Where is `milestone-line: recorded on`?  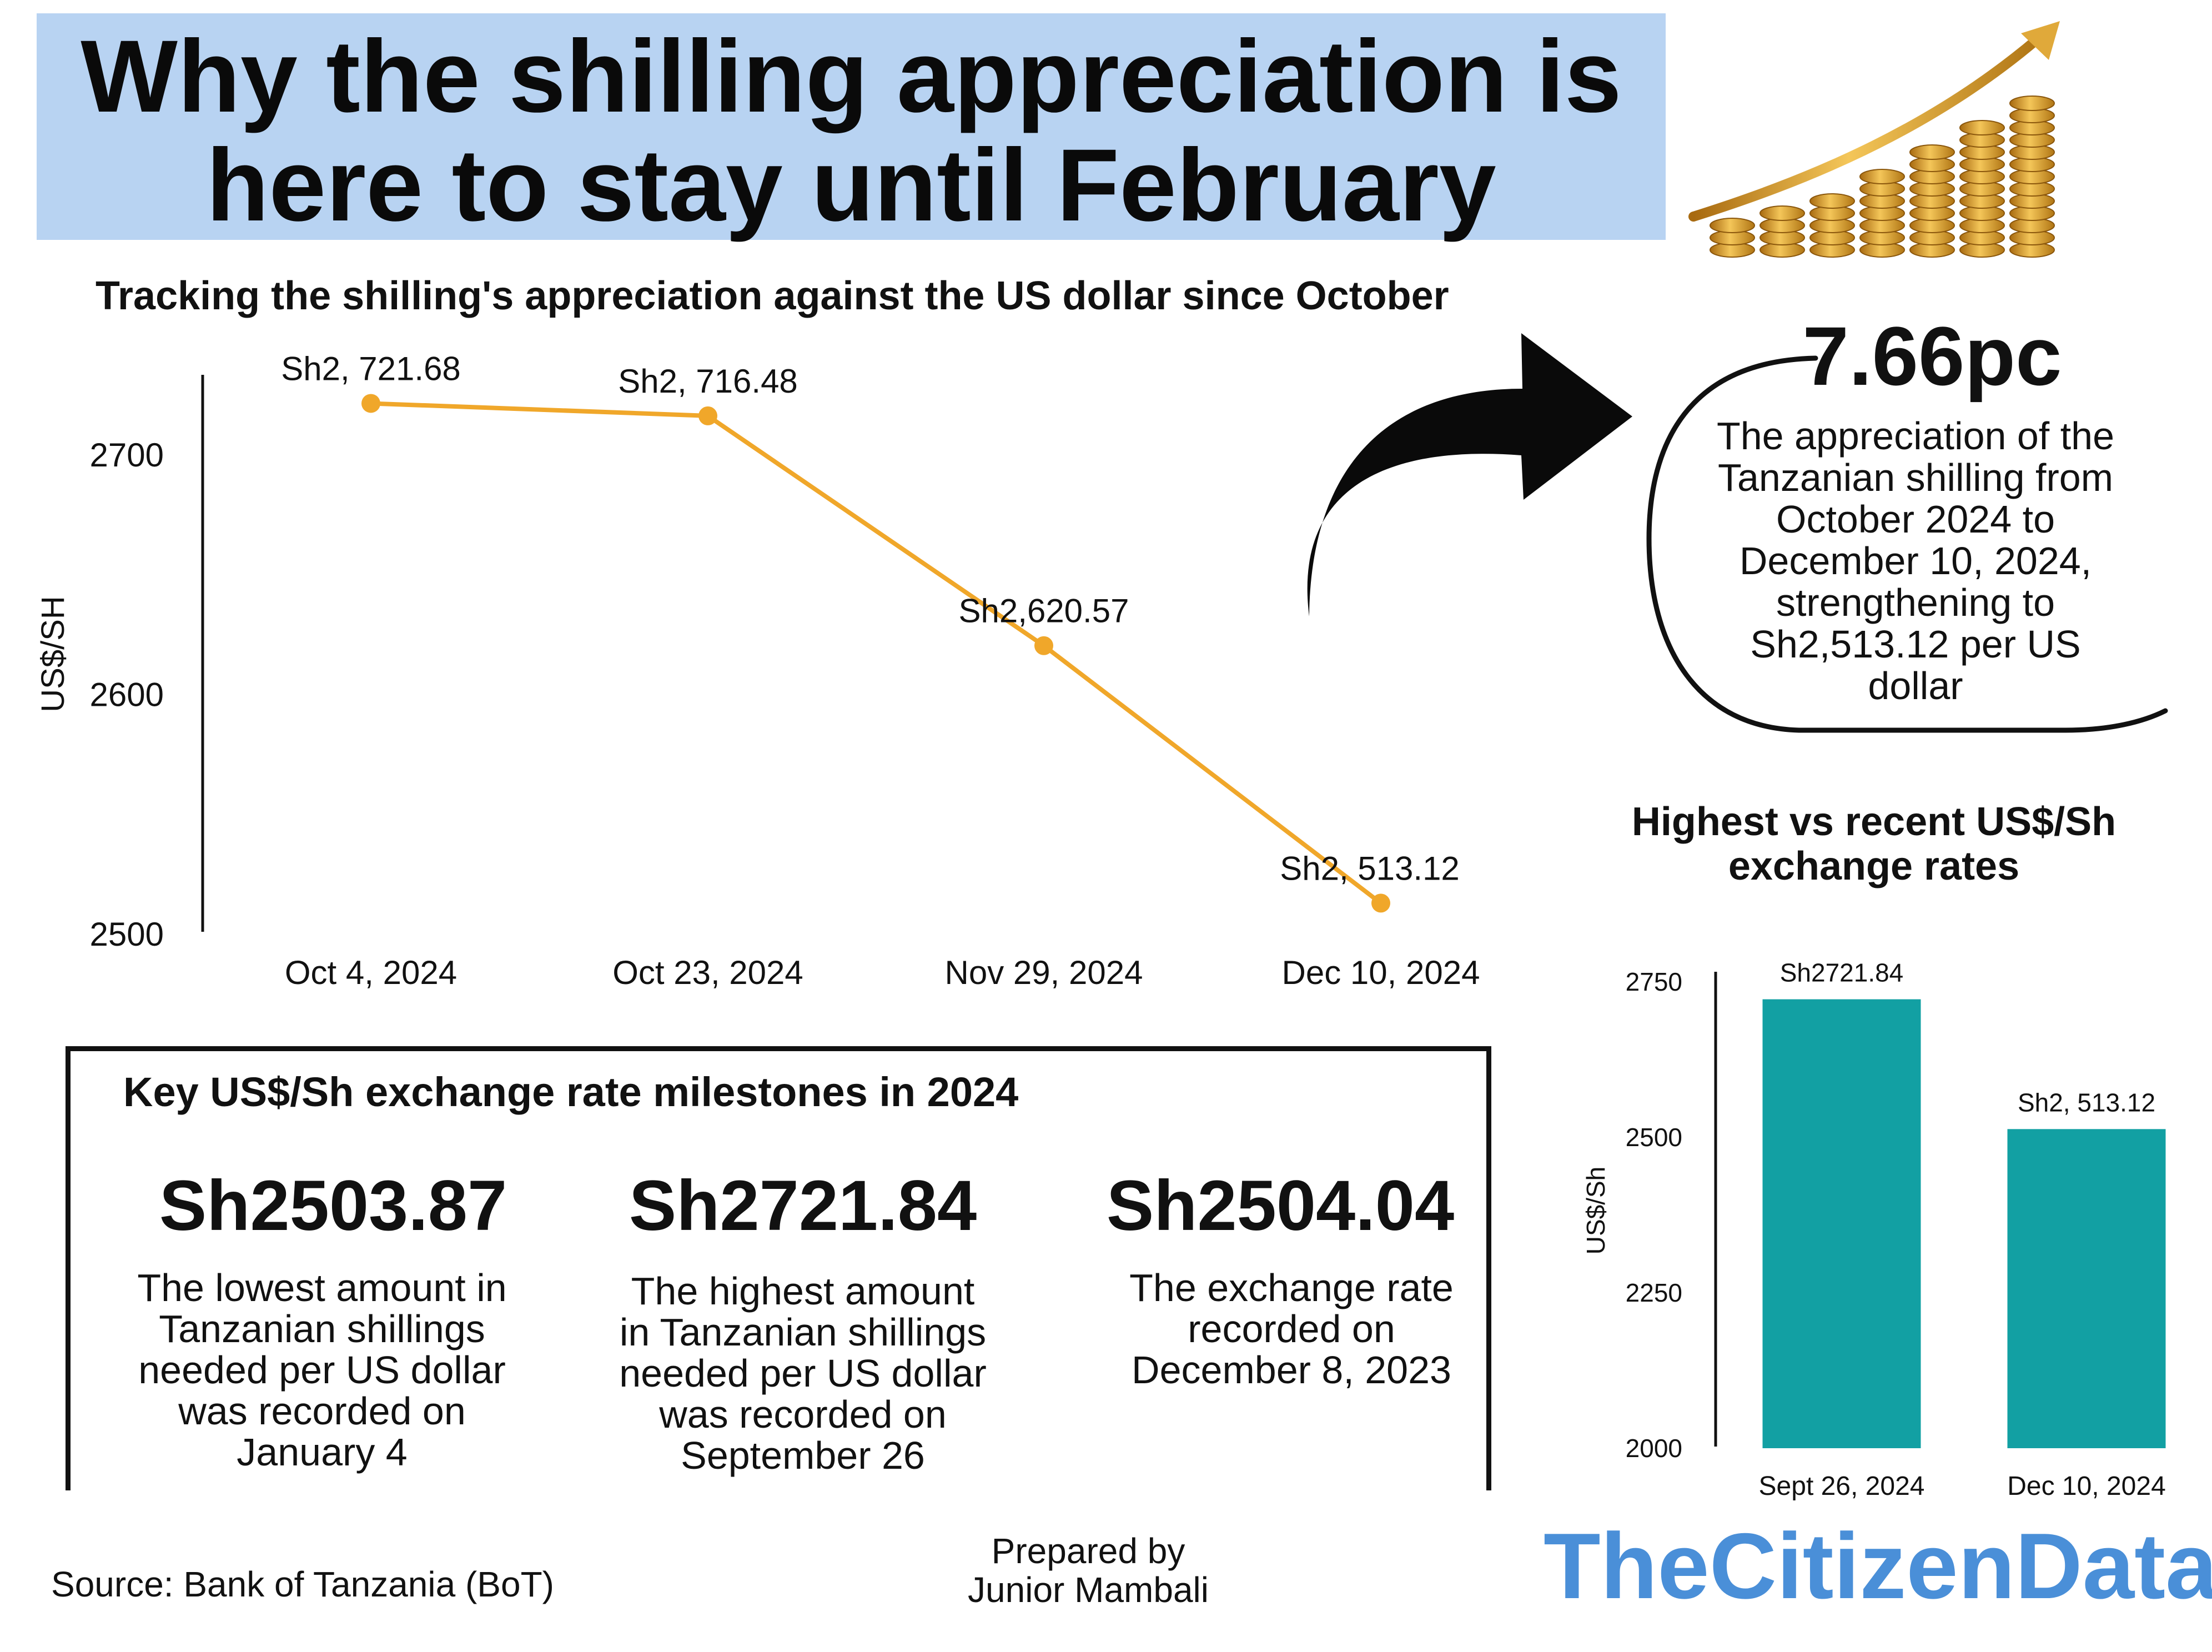
milestone-line: recorded on is located at coordinates (1291, 1328).